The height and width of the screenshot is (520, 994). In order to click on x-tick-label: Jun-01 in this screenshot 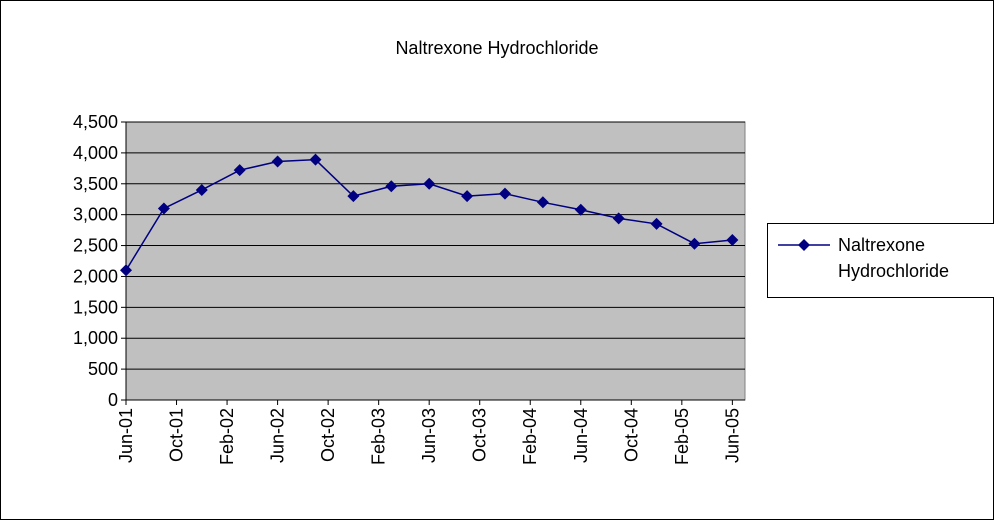, I will do `click(126, 435)`.